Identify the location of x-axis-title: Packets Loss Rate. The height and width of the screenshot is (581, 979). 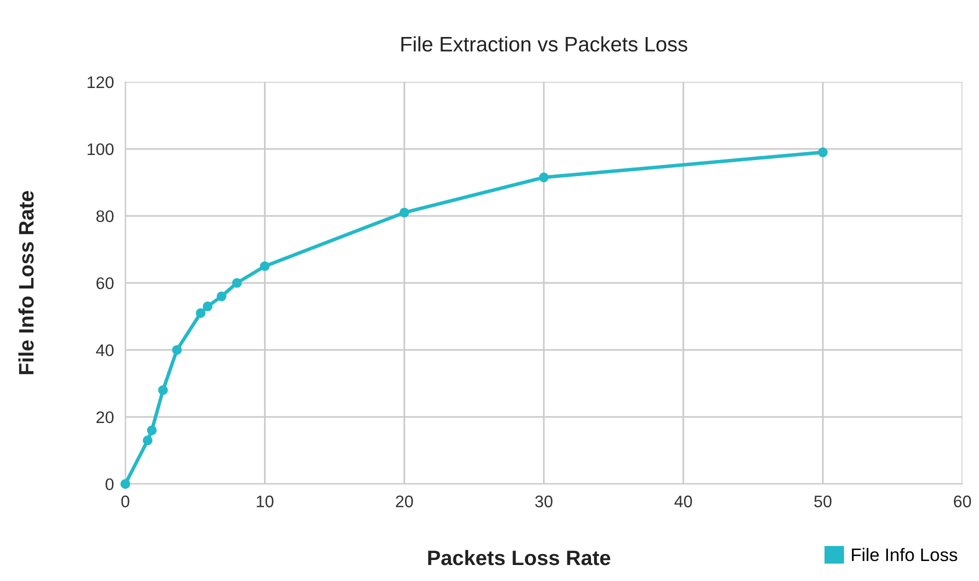
(519, 558).